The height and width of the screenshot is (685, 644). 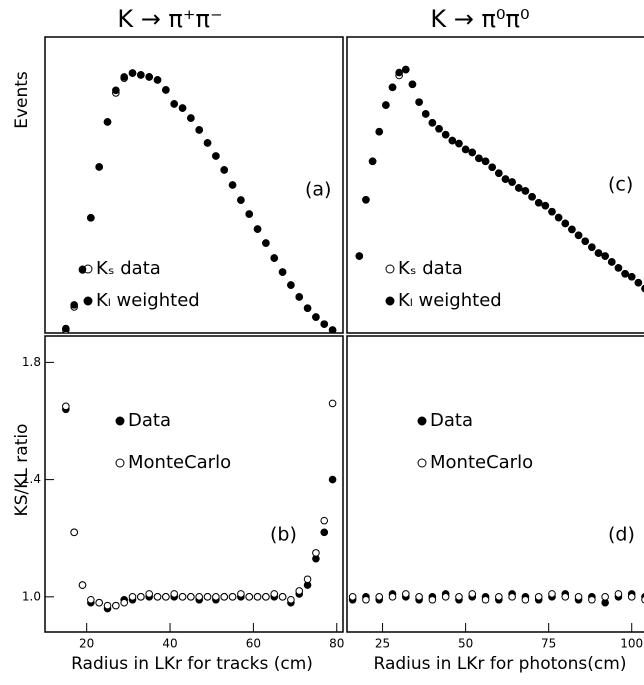 What do you see at coordinates (450, 300) in the screenshot?
I see `legend-label: Kₗ weighted` at bounding box center [450, 300].